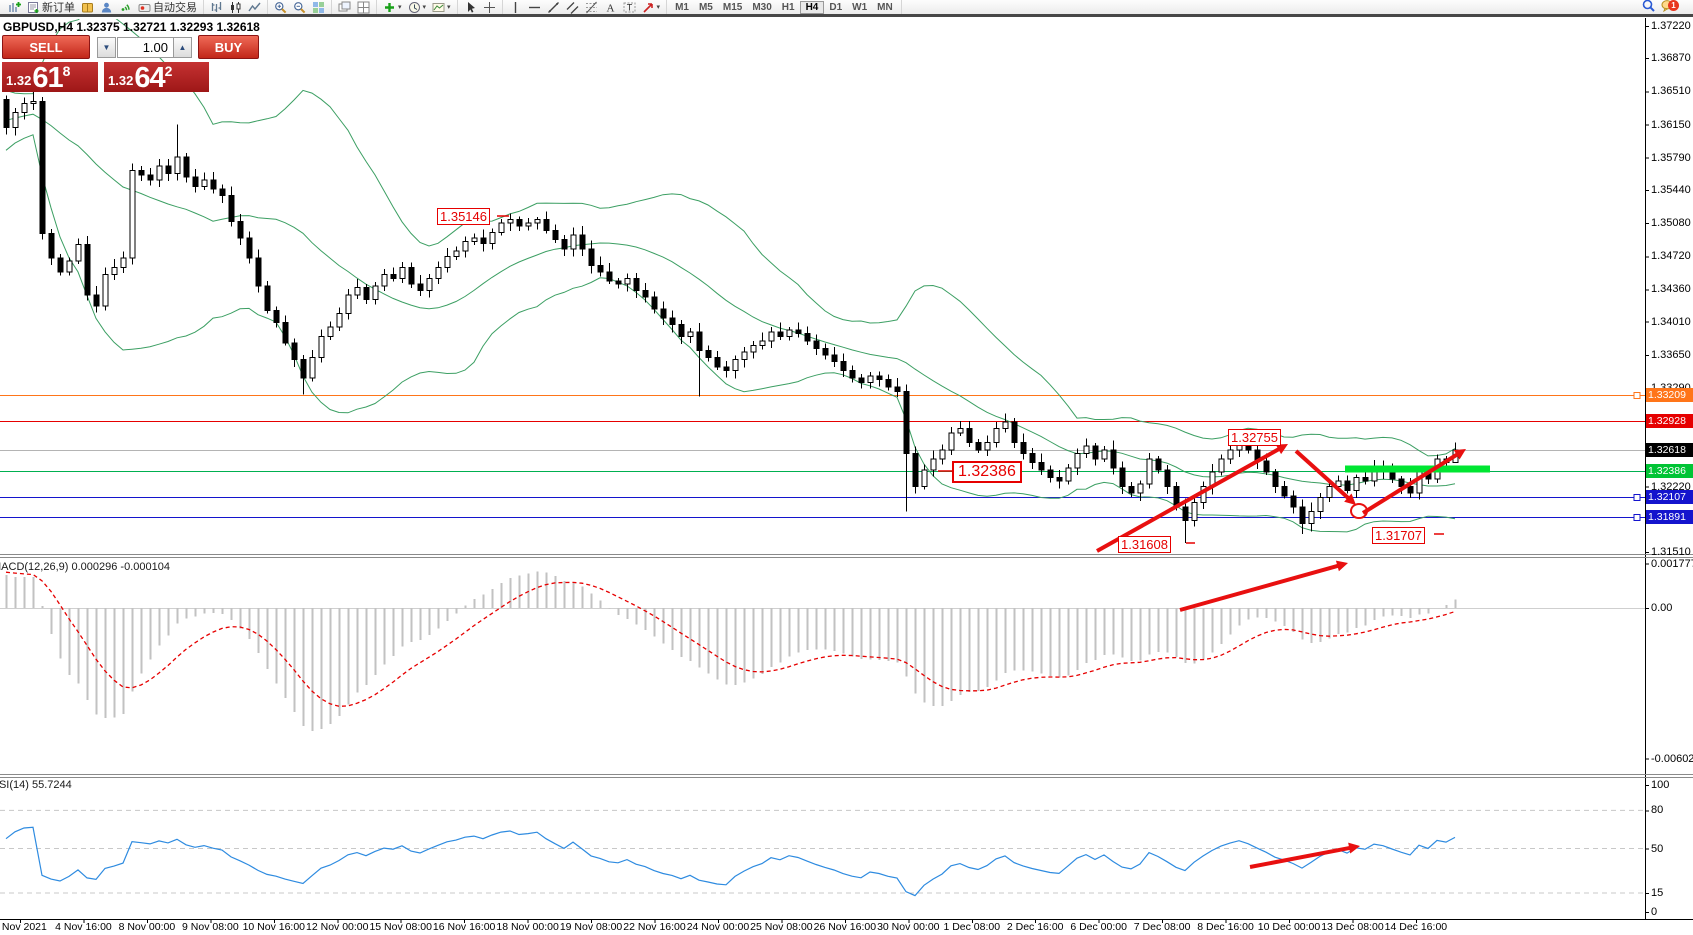  What do you see at coordinates (400, 7) in the screenshot?
I see `chevron-down-icon: ▾` at bounding box center [400, 7].